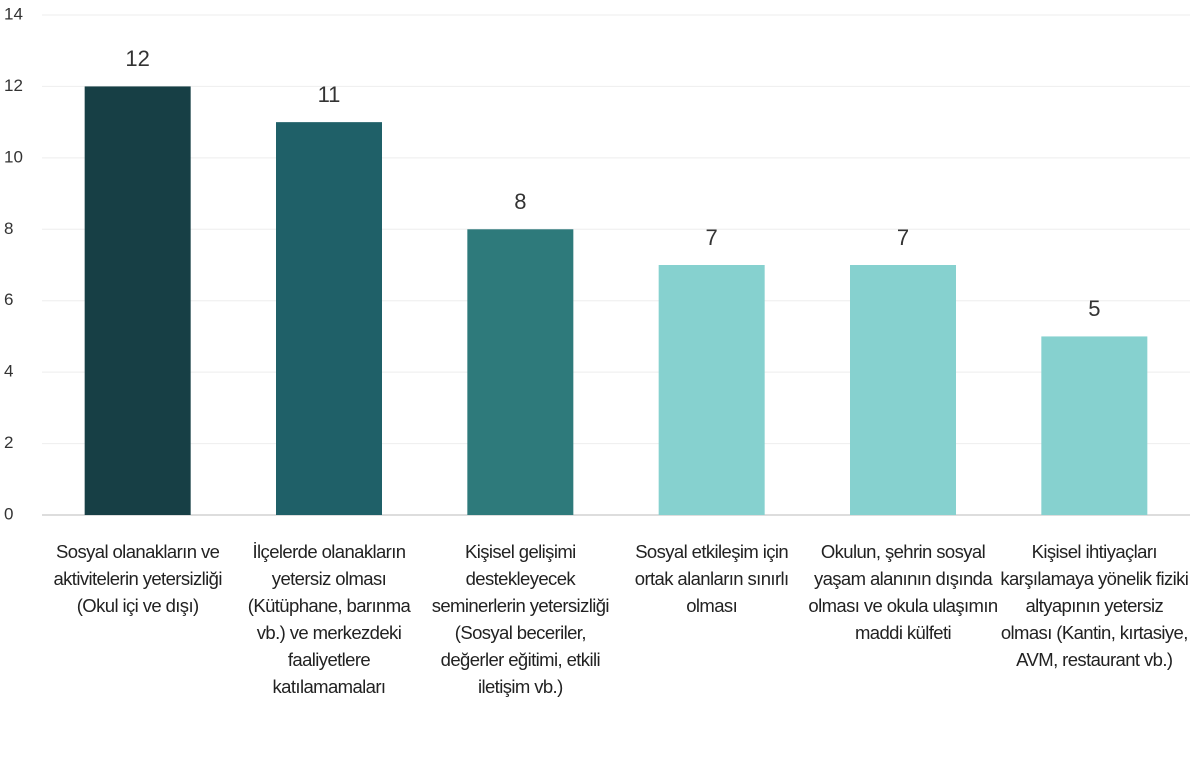  What do you see at coordinates (8, 442) in the screenshot?
I see `y-tick-label: 2` at bounding box center [8, 442].